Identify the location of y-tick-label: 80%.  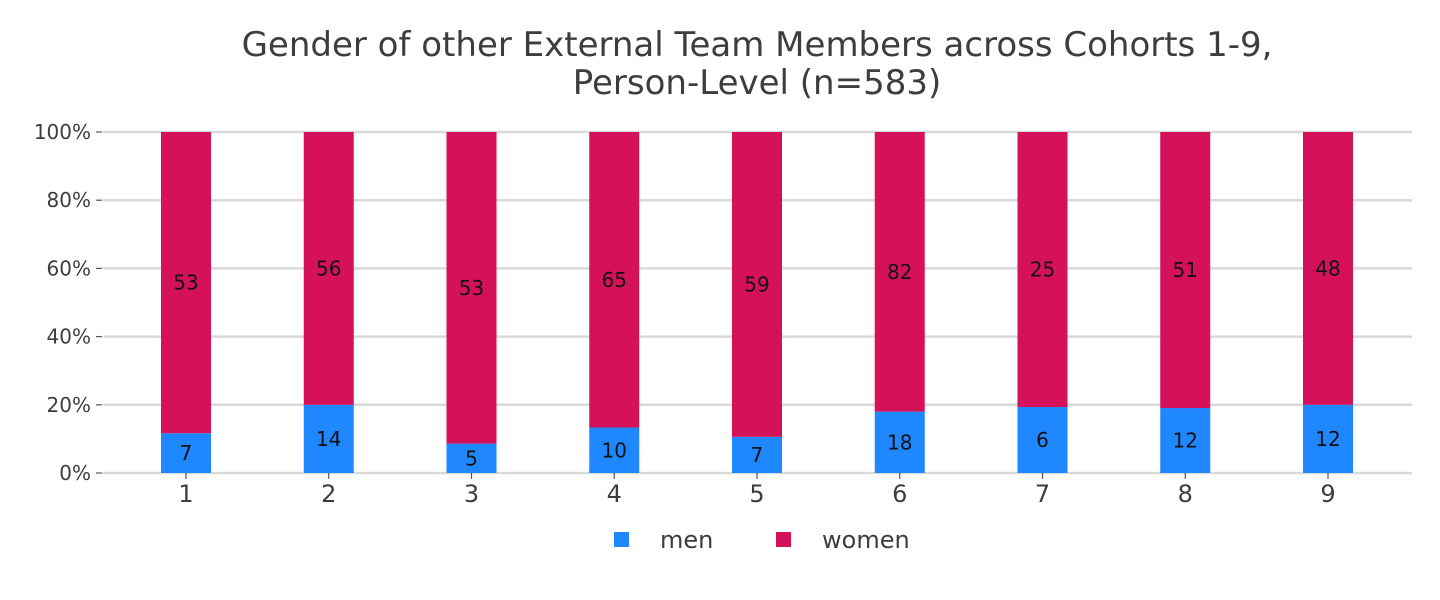
(69, 200).